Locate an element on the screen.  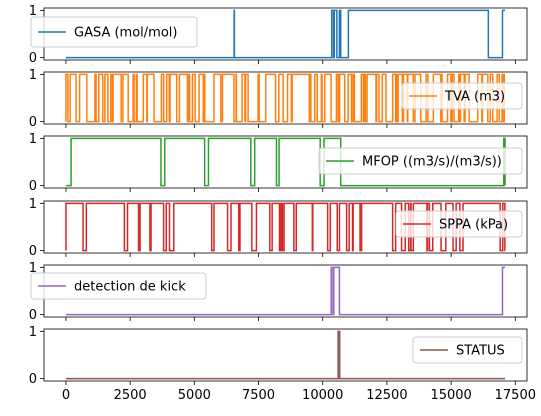
x-tick-label: 10000 is located at coordinates (322, 395).